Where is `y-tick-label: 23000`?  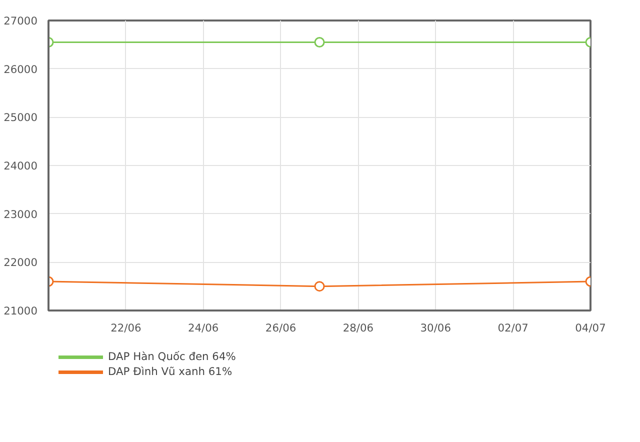 y-tick-label: 23000 is located at coordinates (21, 214).